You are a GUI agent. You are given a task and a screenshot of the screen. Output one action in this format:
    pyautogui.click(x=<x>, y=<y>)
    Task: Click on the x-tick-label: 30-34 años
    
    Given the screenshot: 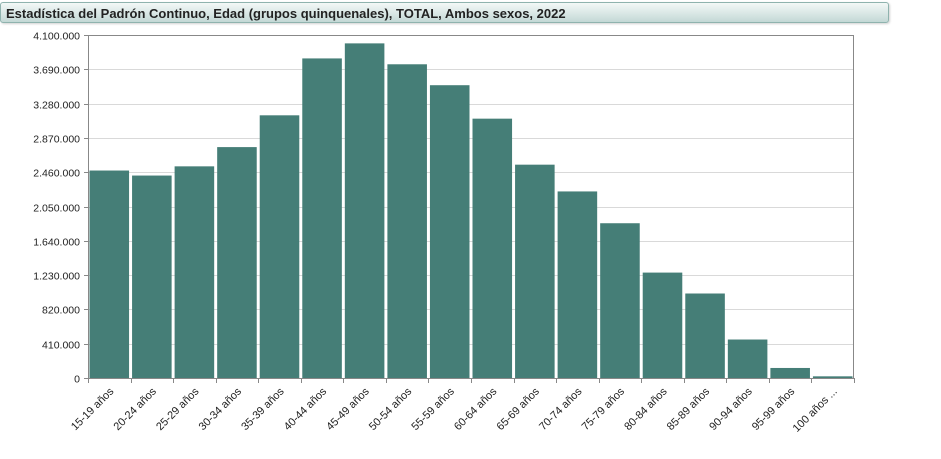 What is the action you would take?
    pyautogui.click(x=221, y=409)
    